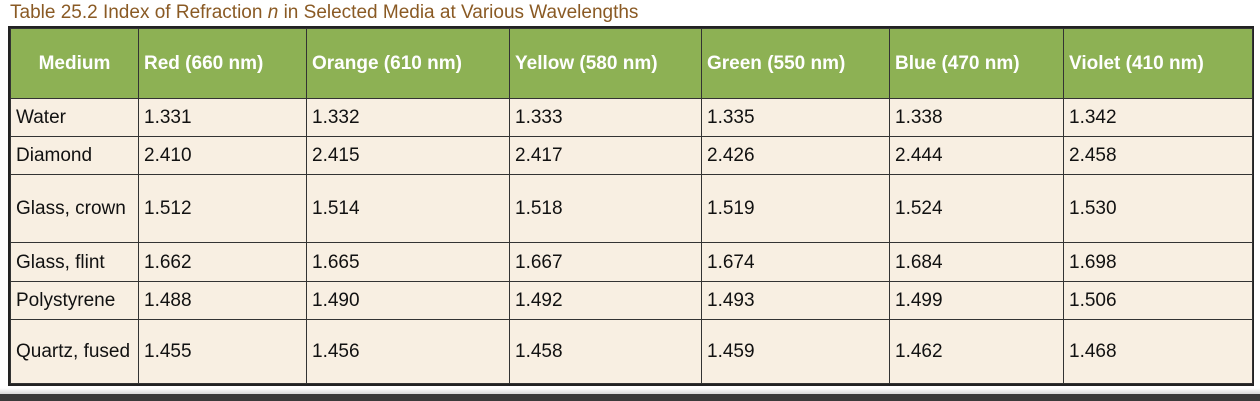 This screenshot has height=401, width=1260. What do you see at coordinates (458, 12) in the screenshot?
I see `caption-suffix: in Selected Media at Various Wavelengths` at bounding box center [458, 12].